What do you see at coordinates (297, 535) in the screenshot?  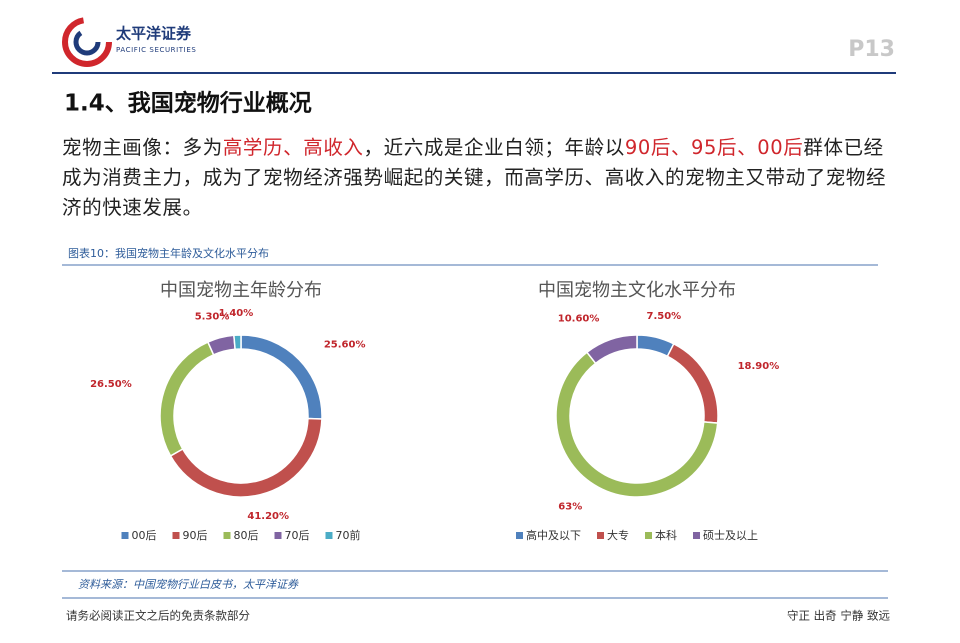 I see `legend-label: 70后` at bounding box center [297, 535].